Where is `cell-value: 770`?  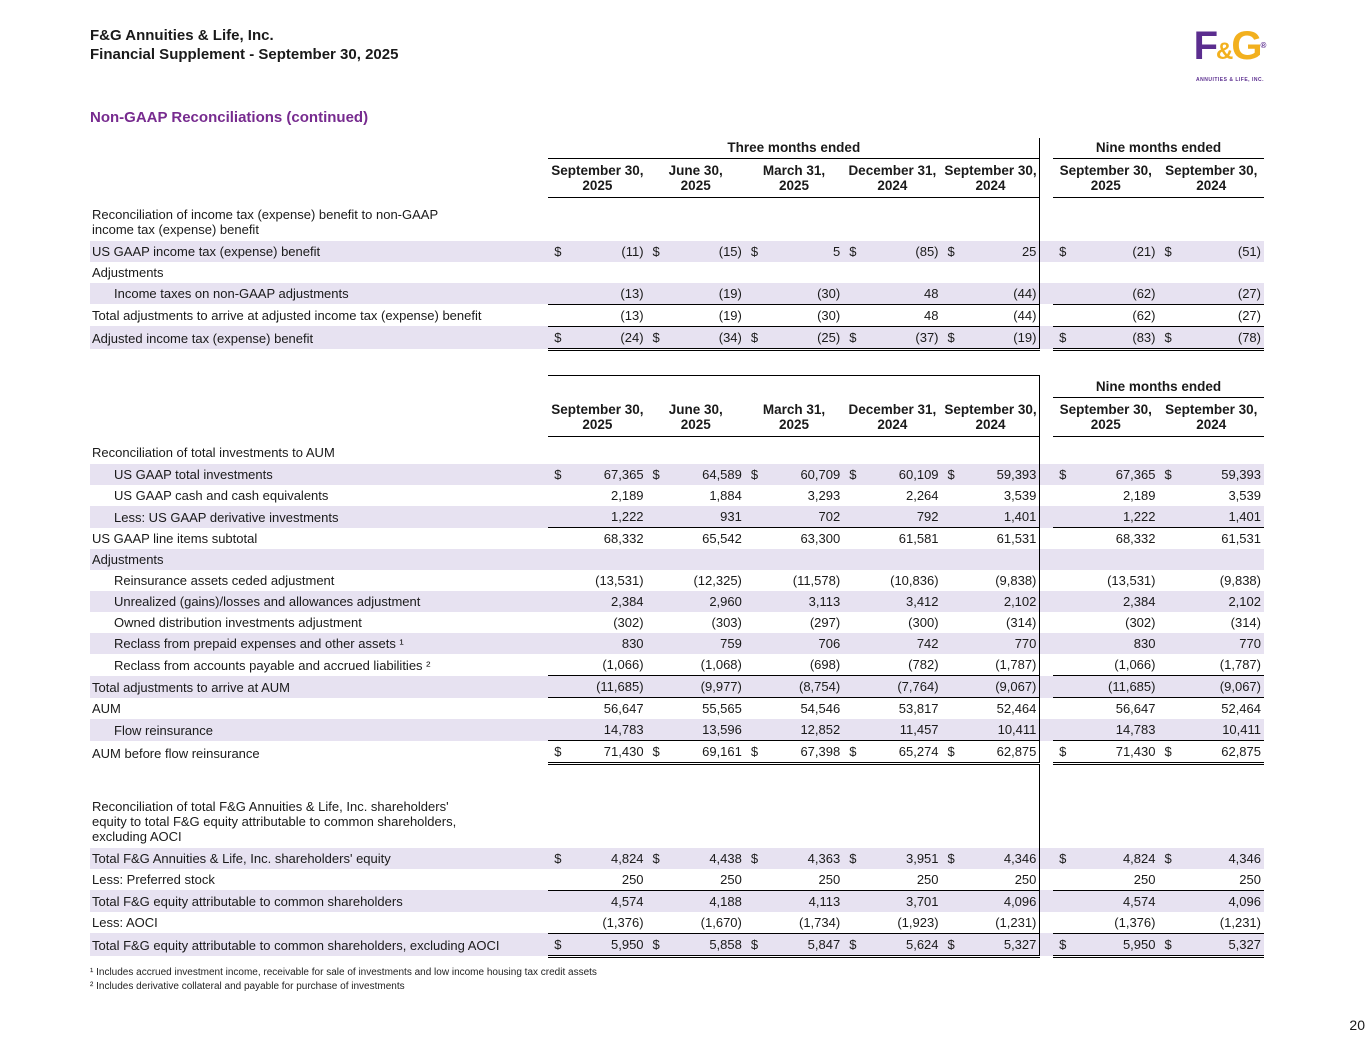
cell-value: 770 is located at coordinates (1250, 643).